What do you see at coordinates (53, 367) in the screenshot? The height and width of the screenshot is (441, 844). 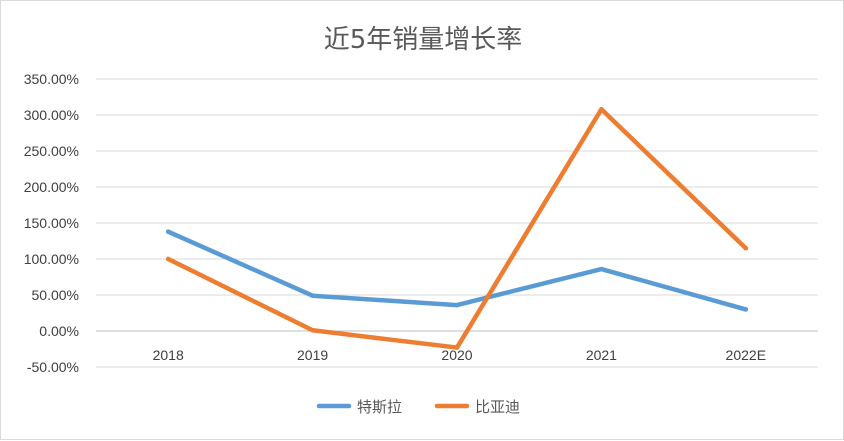 I see `y-tick-label: -50.00%` at bounding box center [53, 367].